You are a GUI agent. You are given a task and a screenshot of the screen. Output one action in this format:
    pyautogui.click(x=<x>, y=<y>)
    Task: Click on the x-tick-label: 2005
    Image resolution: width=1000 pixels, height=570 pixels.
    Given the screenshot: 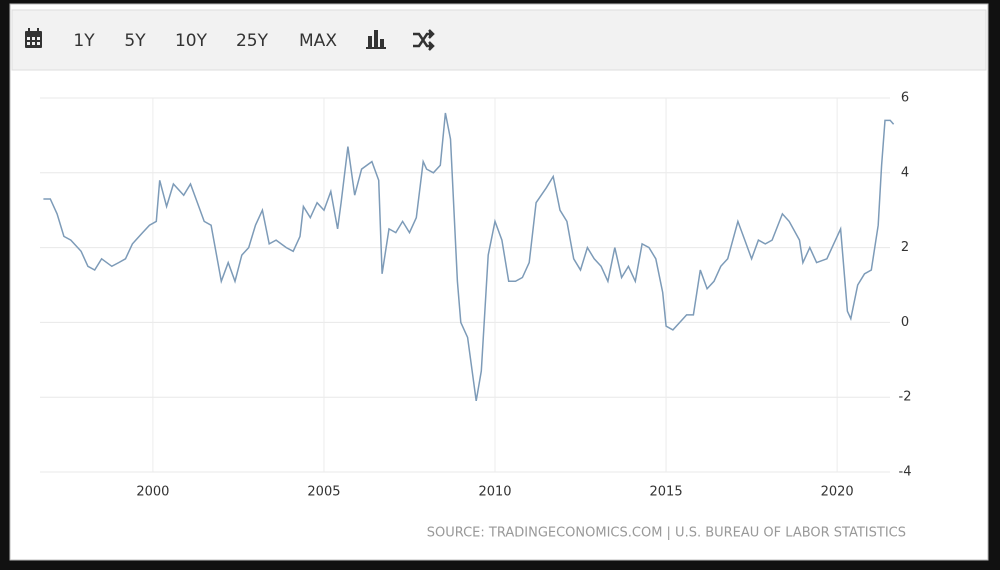 What is the action you would take?
    pyautogui.click(x=323, y=492)
    